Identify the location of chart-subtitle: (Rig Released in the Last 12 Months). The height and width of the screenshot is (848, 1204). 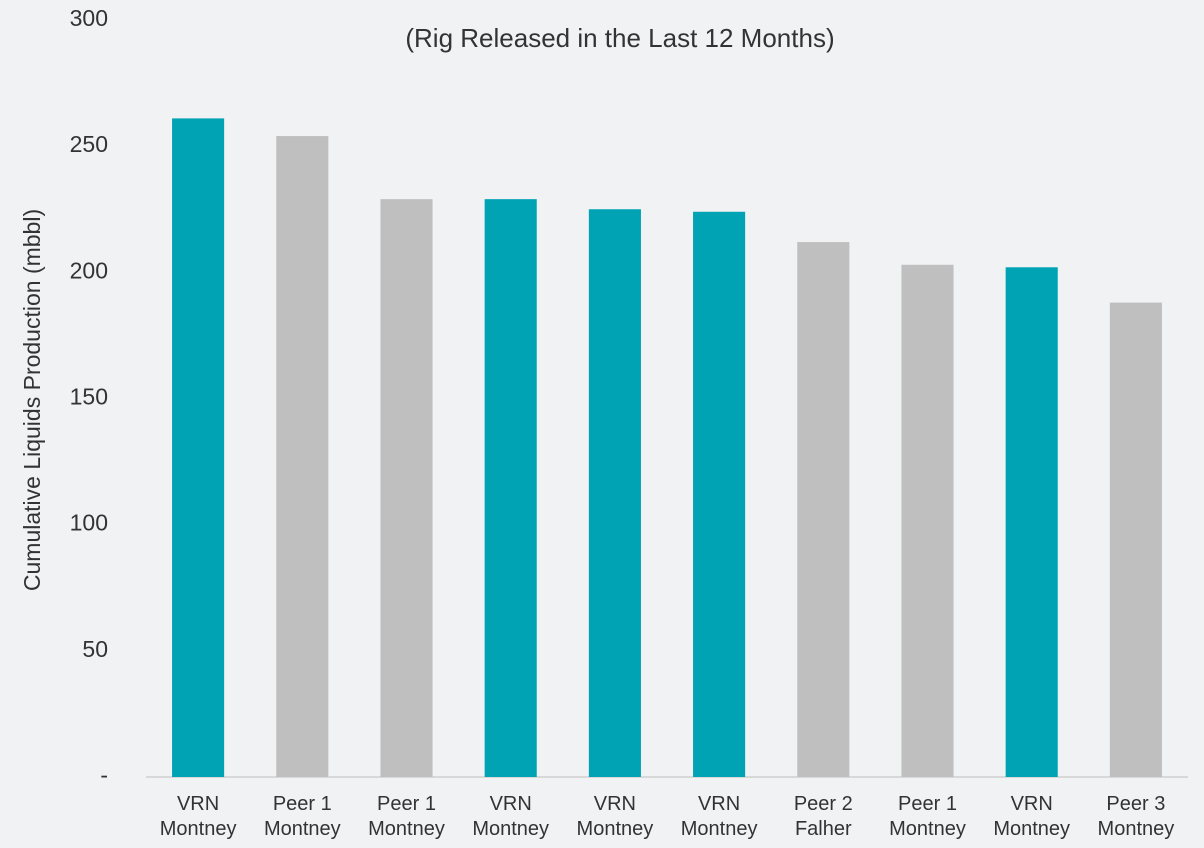
(619, 38).